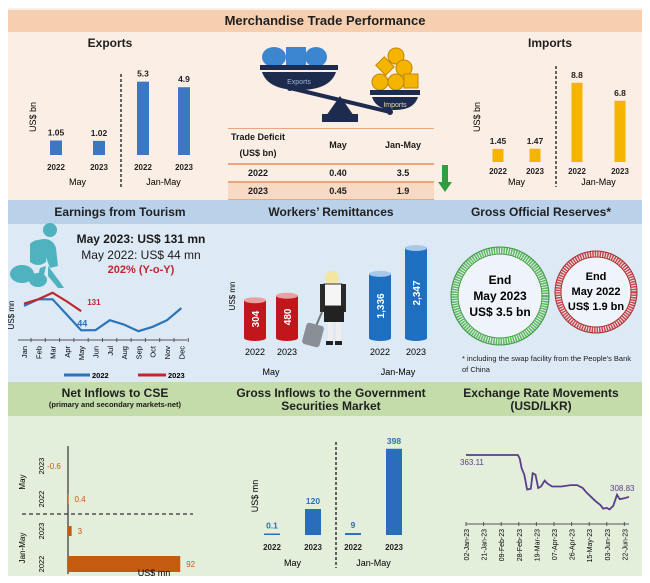  I want to click on x-tick-label: 19-Mar-23, so click(537, 545).